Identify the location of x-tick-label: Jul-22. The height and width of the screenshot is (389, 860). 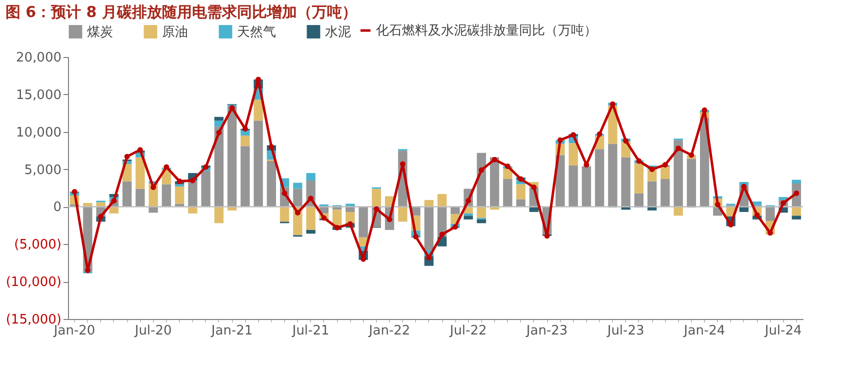
(467, 331).